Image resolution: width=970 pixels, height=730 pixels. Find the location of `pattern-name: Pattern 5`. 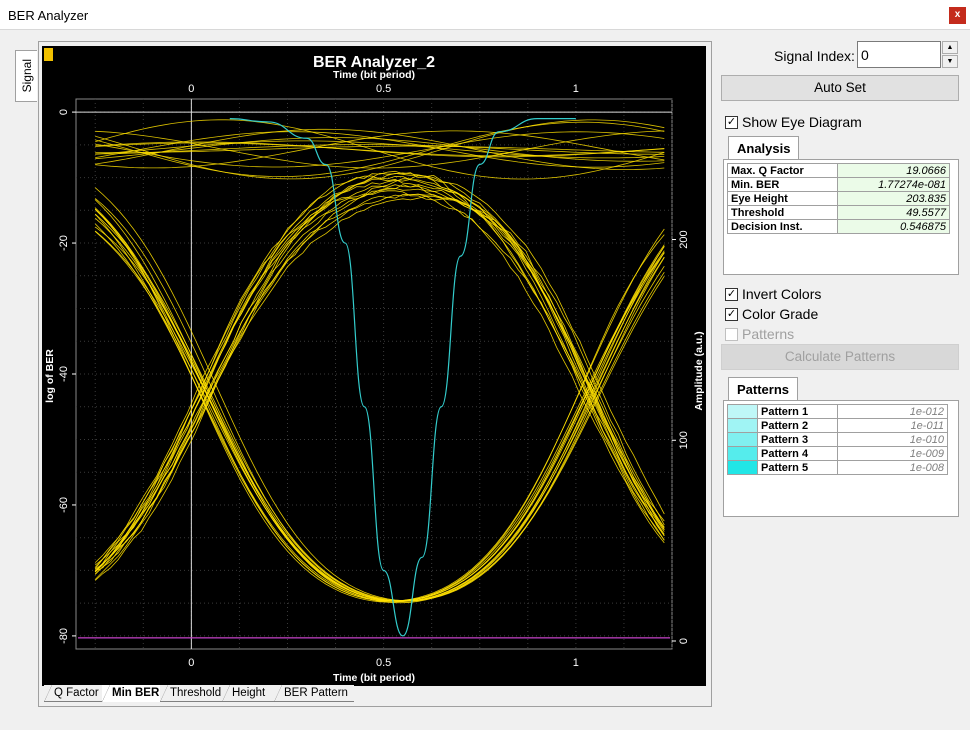

pattern-name: Pattern 5 is located at coordinates (797, 467).